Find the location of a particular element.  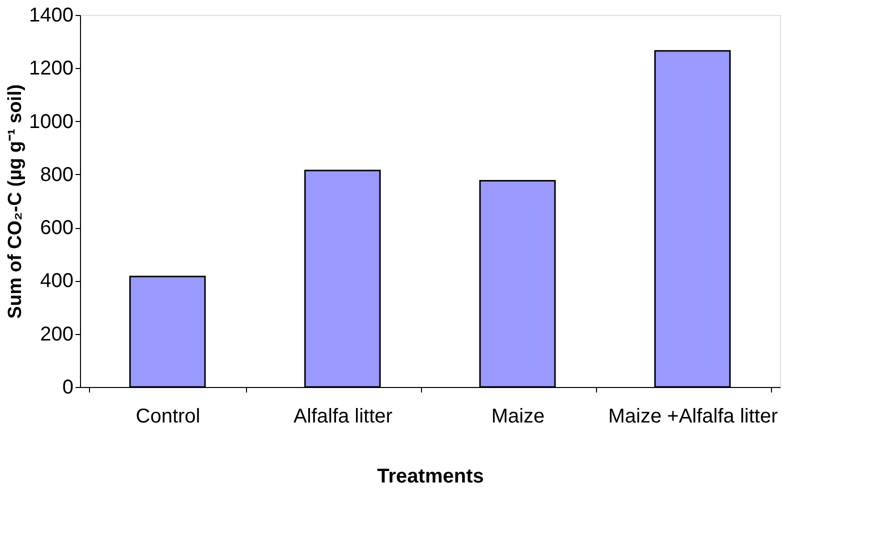

x-tick-label: Control is located at coordinates (168, 417).